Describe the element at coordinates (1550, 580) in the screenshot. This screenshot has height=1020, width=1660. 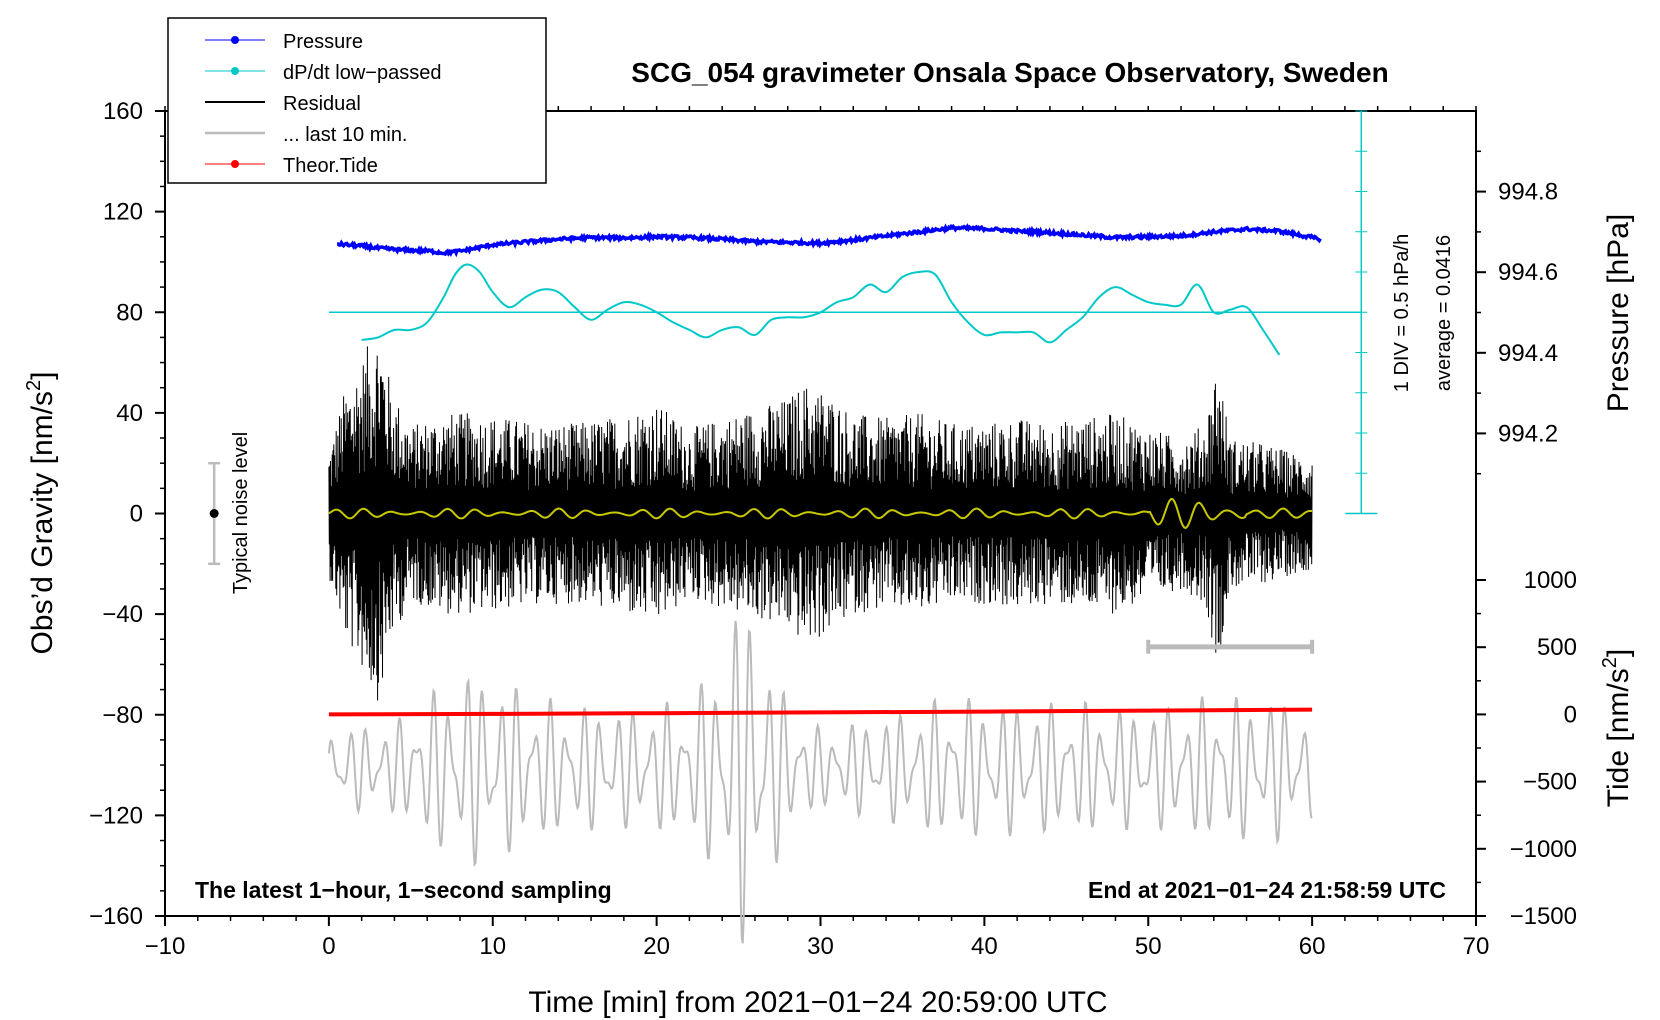
I see `tide-tick-label: 1000` at that location.